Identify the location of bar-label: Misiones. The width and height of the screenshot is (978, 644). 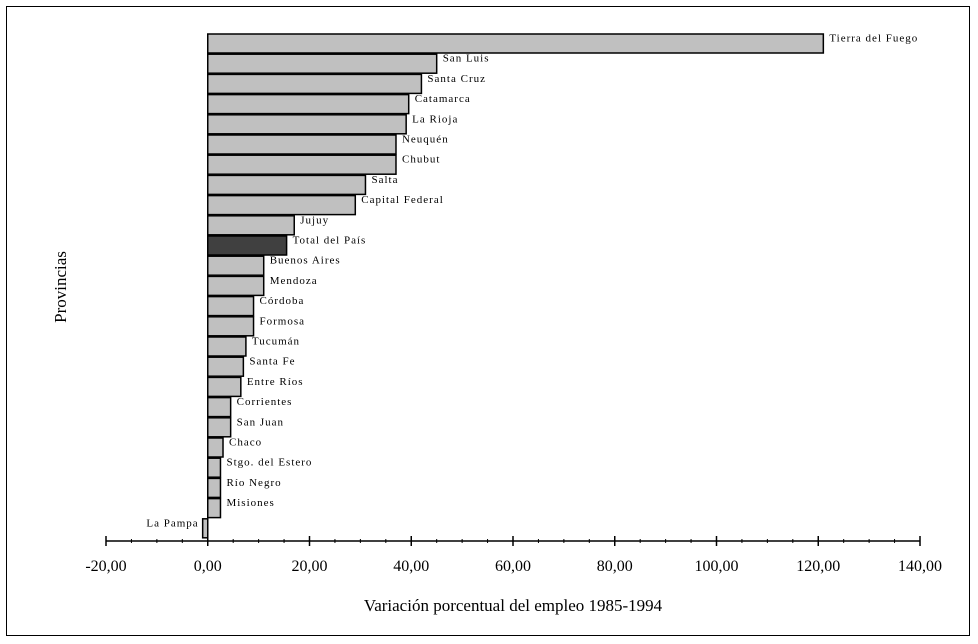
(250, 503).